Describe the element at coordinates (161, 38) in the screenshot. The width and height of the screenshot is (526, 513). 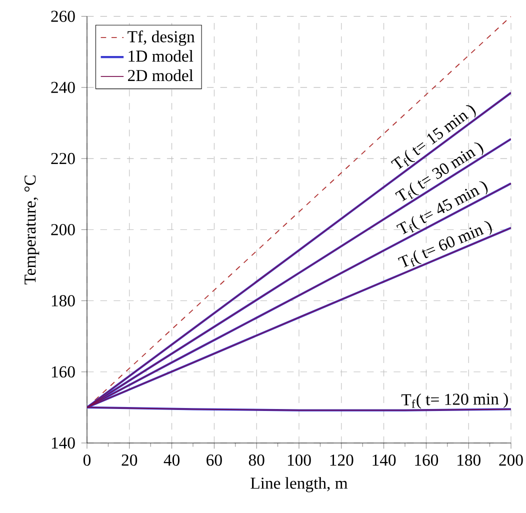
I see `legend-label: Tf, design` at that location.